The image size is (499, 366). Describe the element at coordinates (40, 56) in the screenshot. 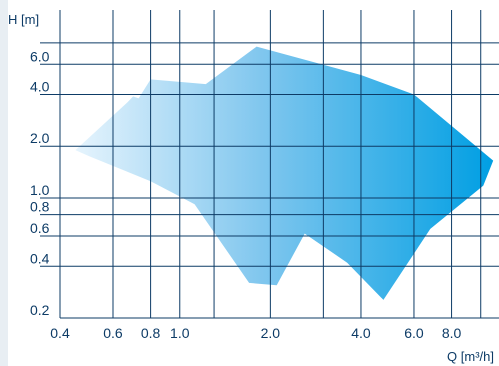

I see `y-tick-label: 6.0` at that location.